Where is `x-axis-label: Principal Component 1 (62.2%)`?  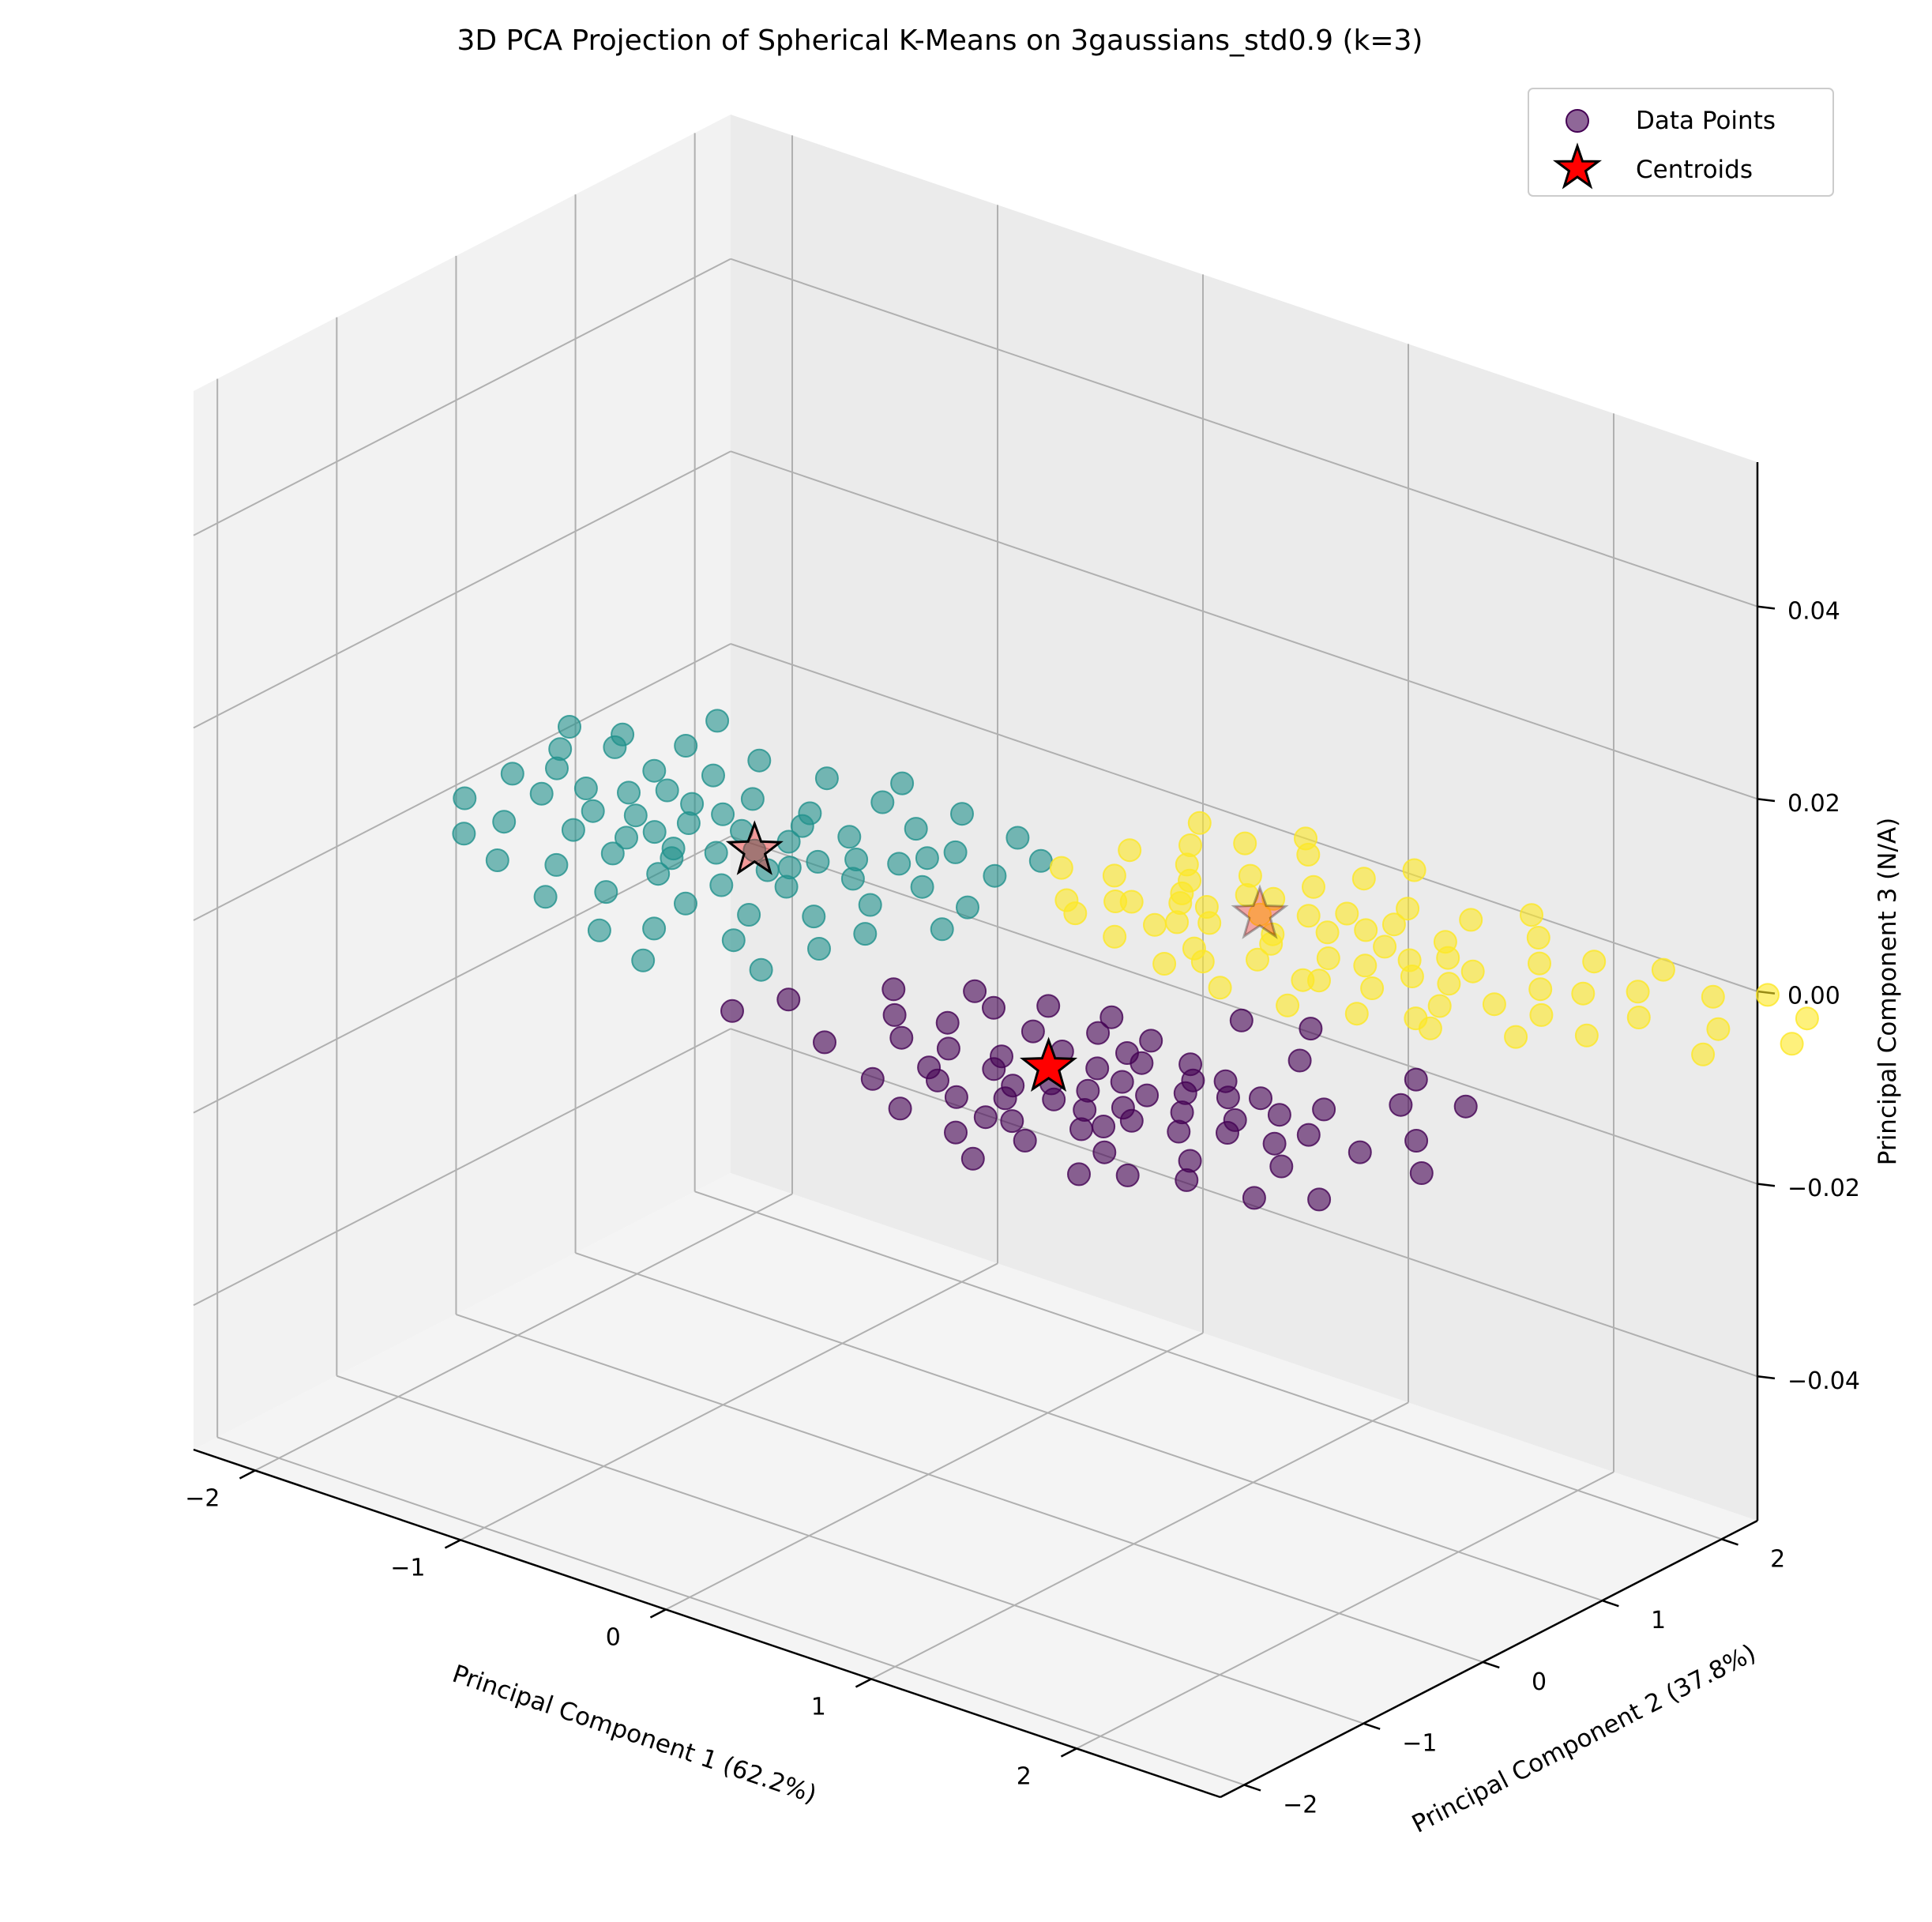 x-axis-label: Principal Component 1 (62.2%) is located at coordinates (634, 1734).